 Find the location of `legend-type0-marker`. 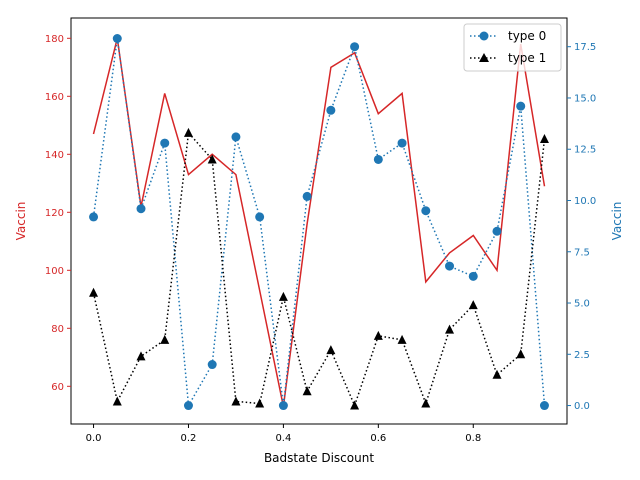

legend-type0-marker is located at coordinates (484, 36).